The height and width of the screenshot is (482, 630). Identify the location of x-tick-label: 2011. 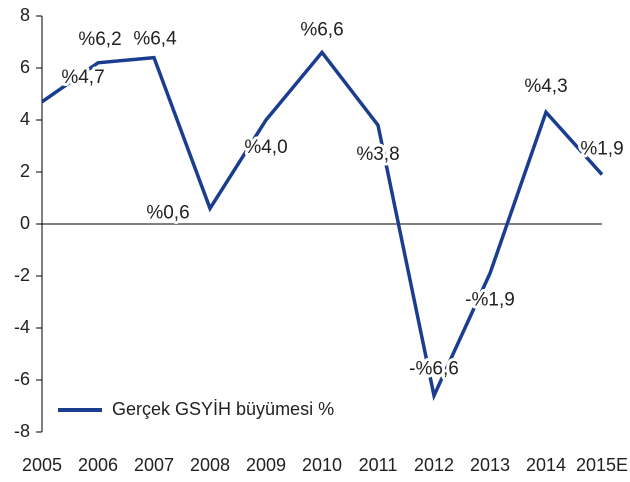
(378, 465).